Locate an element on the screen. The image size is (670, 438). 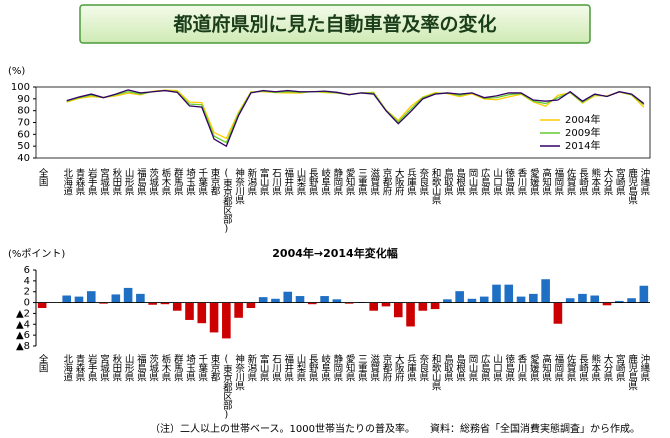
x-tick-label: 三重県 is located at coordinates (362, 368).